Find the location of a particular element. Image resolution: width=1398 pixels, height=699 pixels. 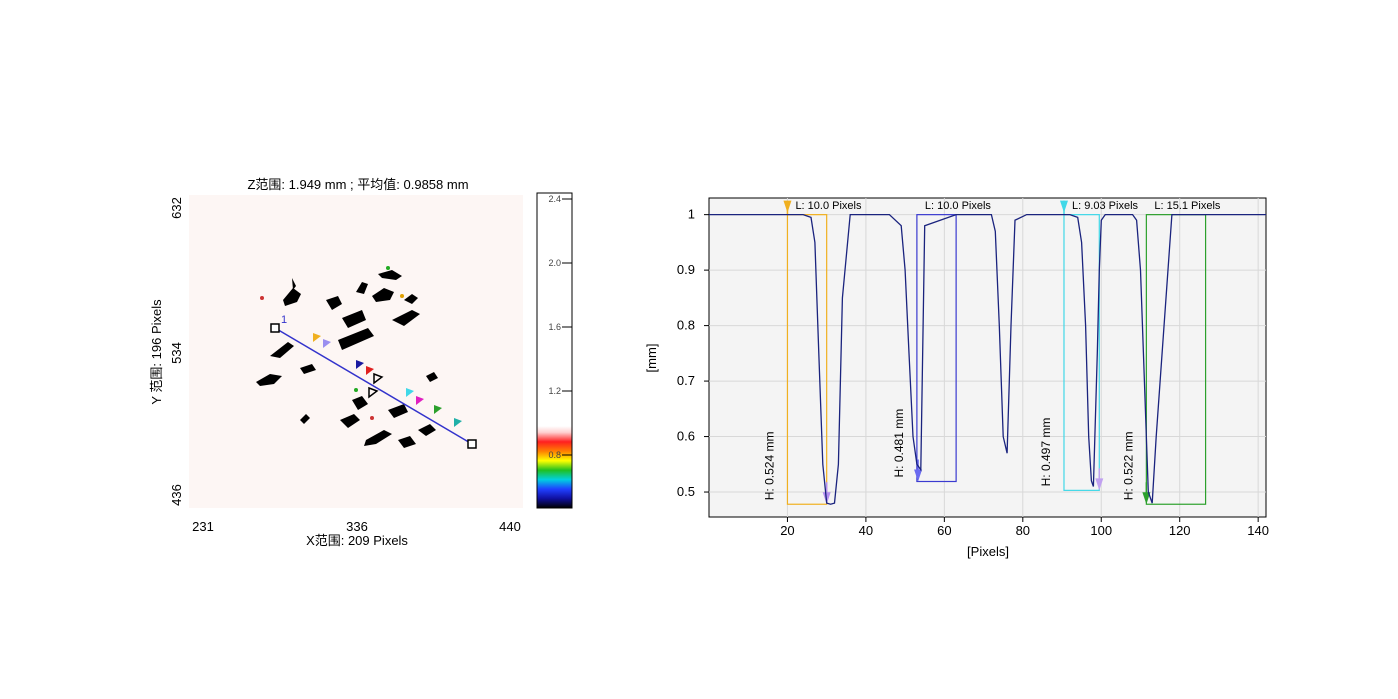

colorbar-tick-label: 1.2 is located at coordinates (554, 391).